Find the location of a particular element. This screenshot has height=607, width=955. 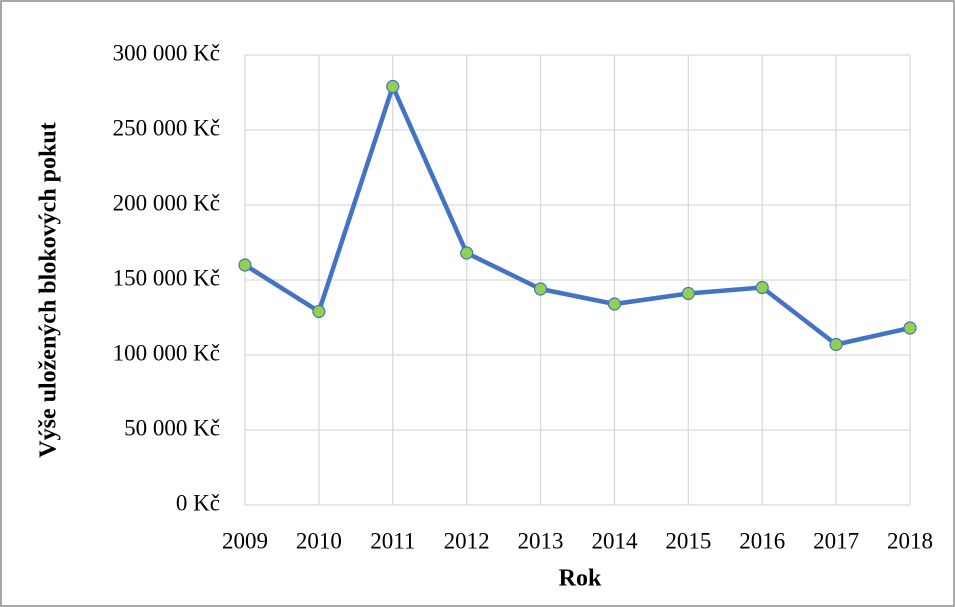

x-tick-label: 2018 is located at coordinates (910, 540).